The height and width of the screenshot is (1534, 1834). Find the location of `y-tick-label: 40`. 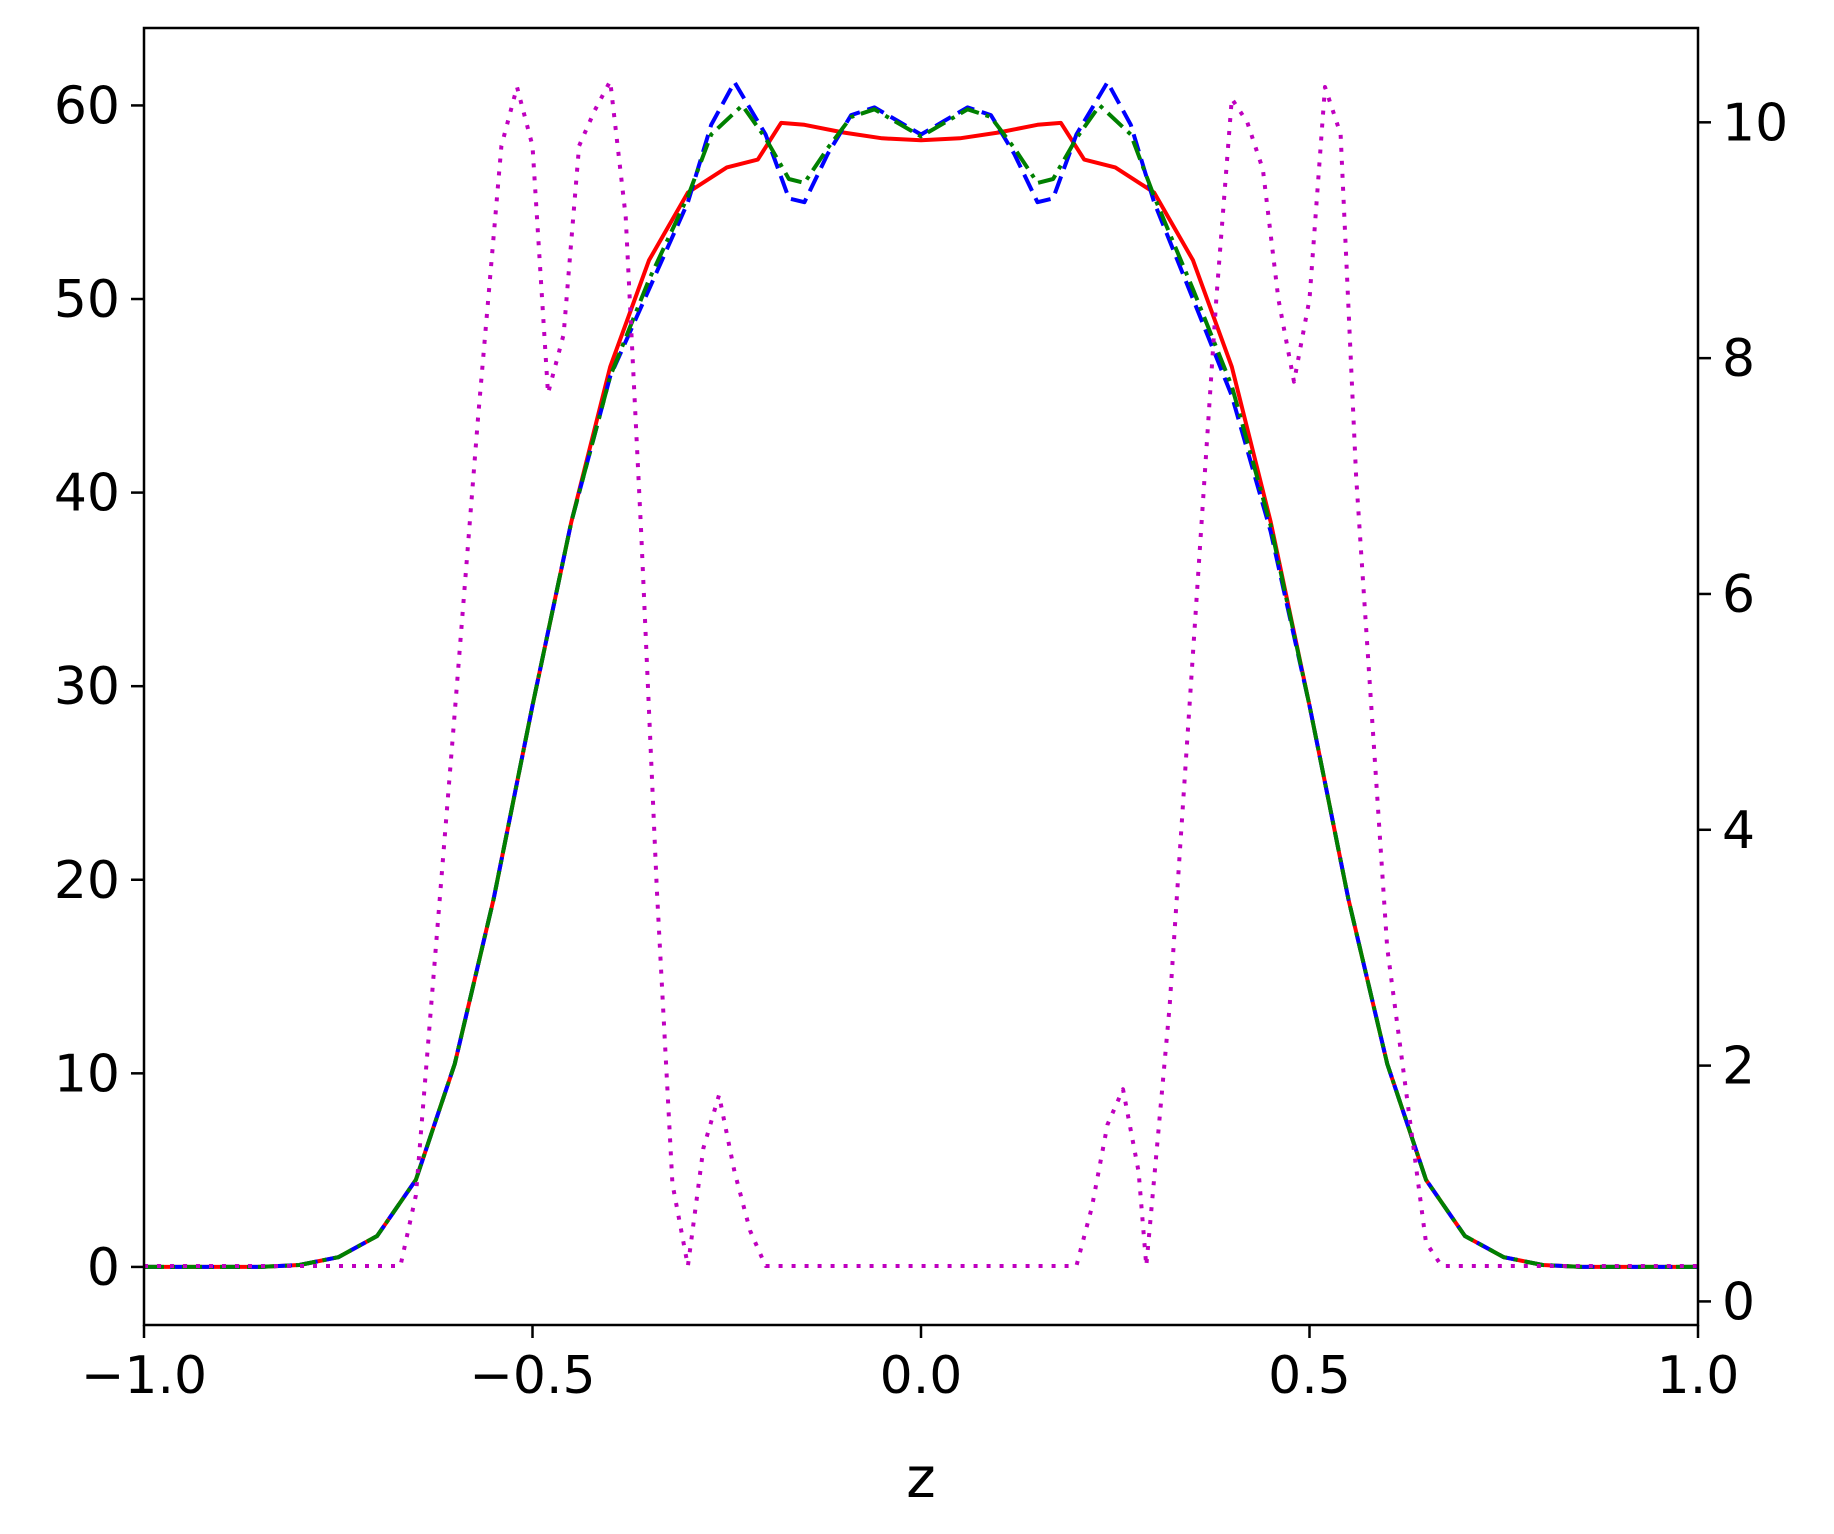

y-tick-label: 40 is located at coordinates (87, 494).